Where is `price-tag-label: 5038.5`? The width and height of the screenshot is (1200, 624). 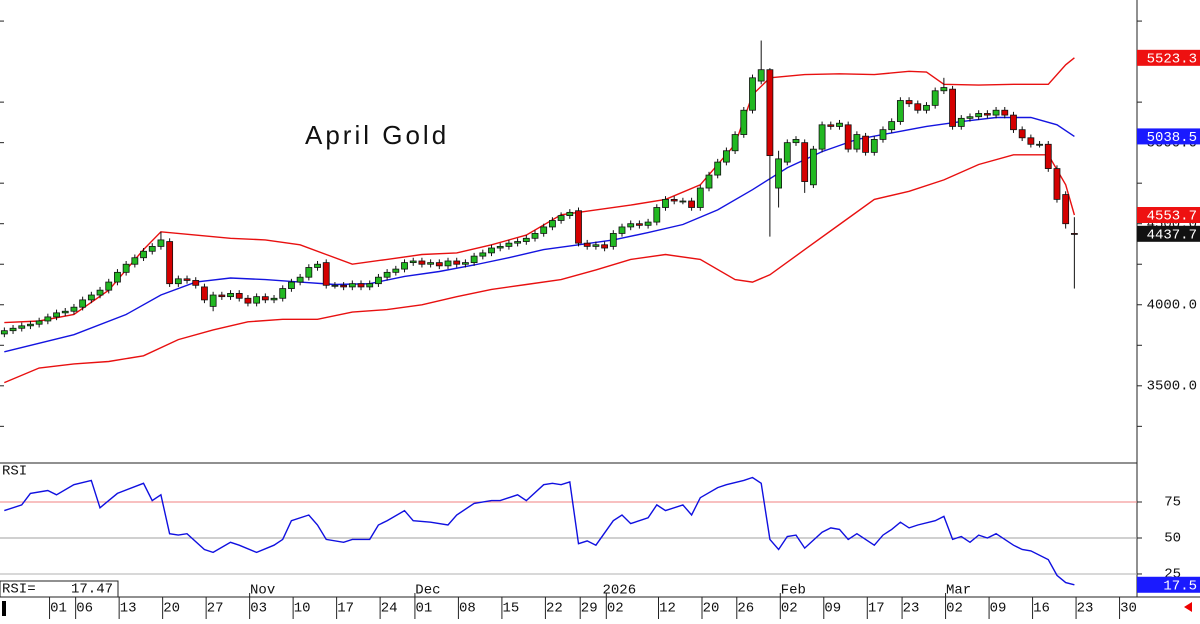
price-tag-label: 5038.5 is located at coordinates (1172, 138).